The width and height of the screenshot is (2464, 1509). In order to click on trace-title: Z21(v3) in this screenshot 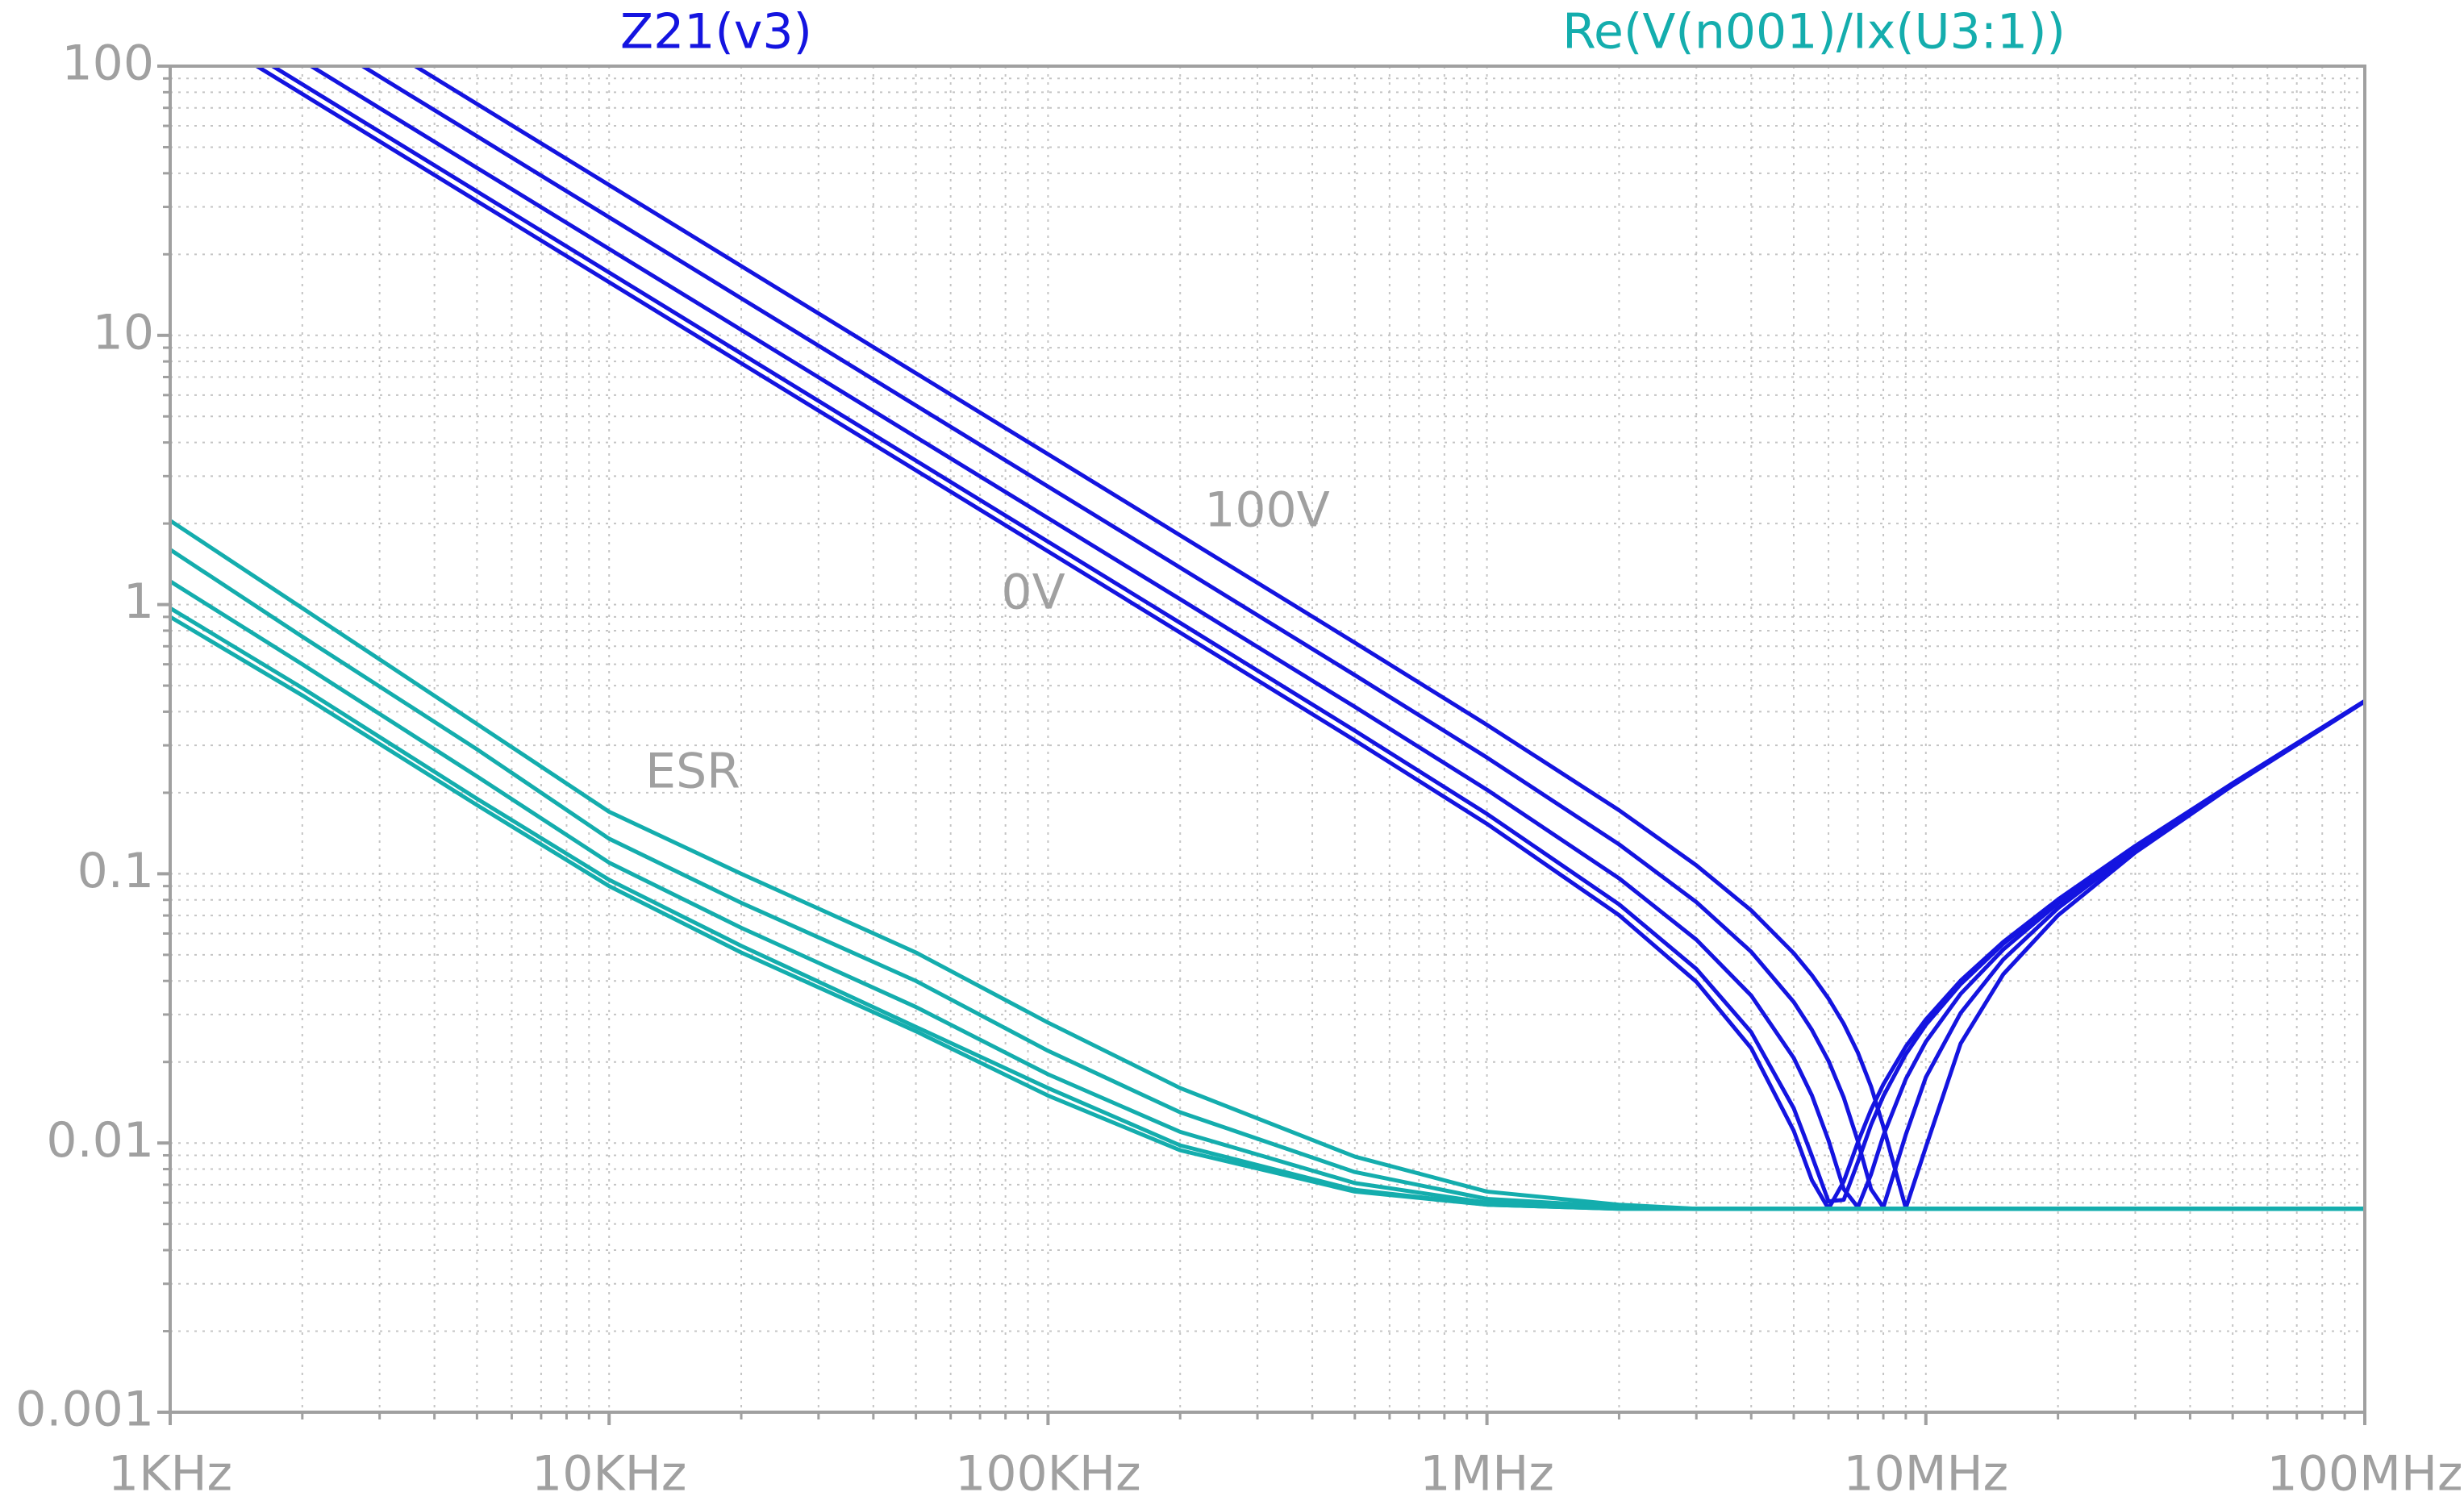, I will do `click(716, 32)`.